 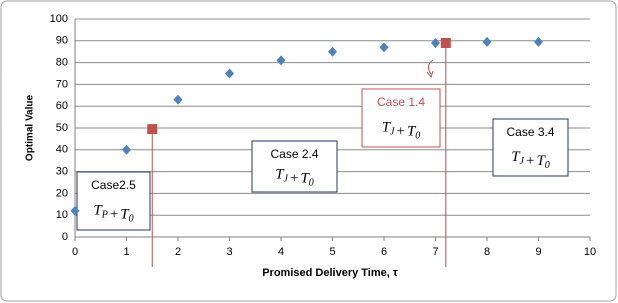 I want to click on formula-sub: P, so click(x=104, y=215).